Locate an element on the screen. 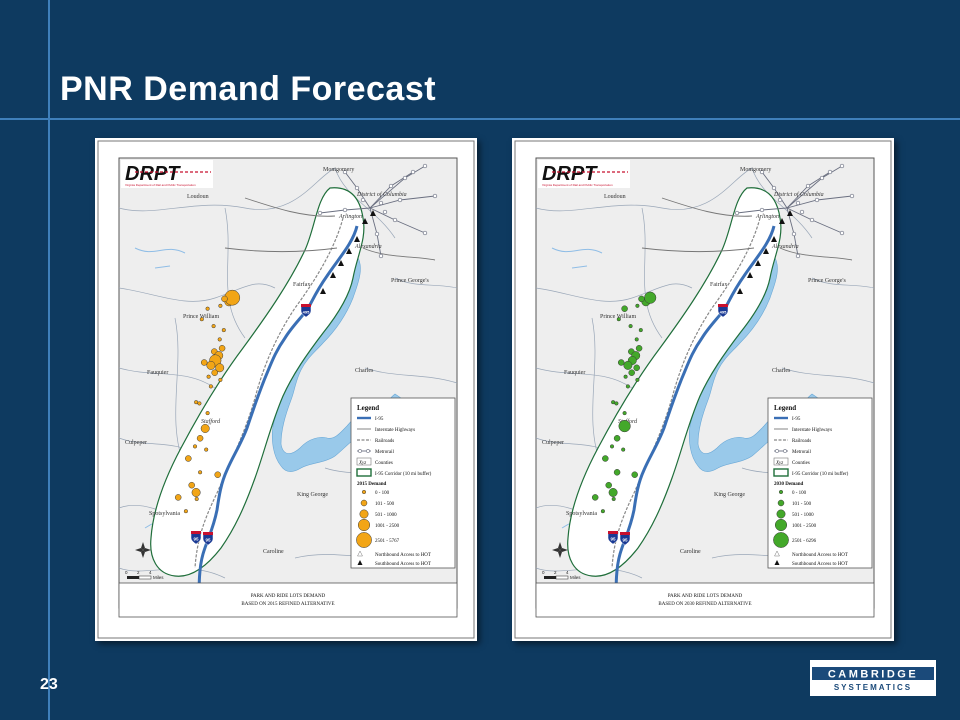 The width and height of the screenshot is (960, 720). svg-text: Xyz is located at coordinates (779, 463).